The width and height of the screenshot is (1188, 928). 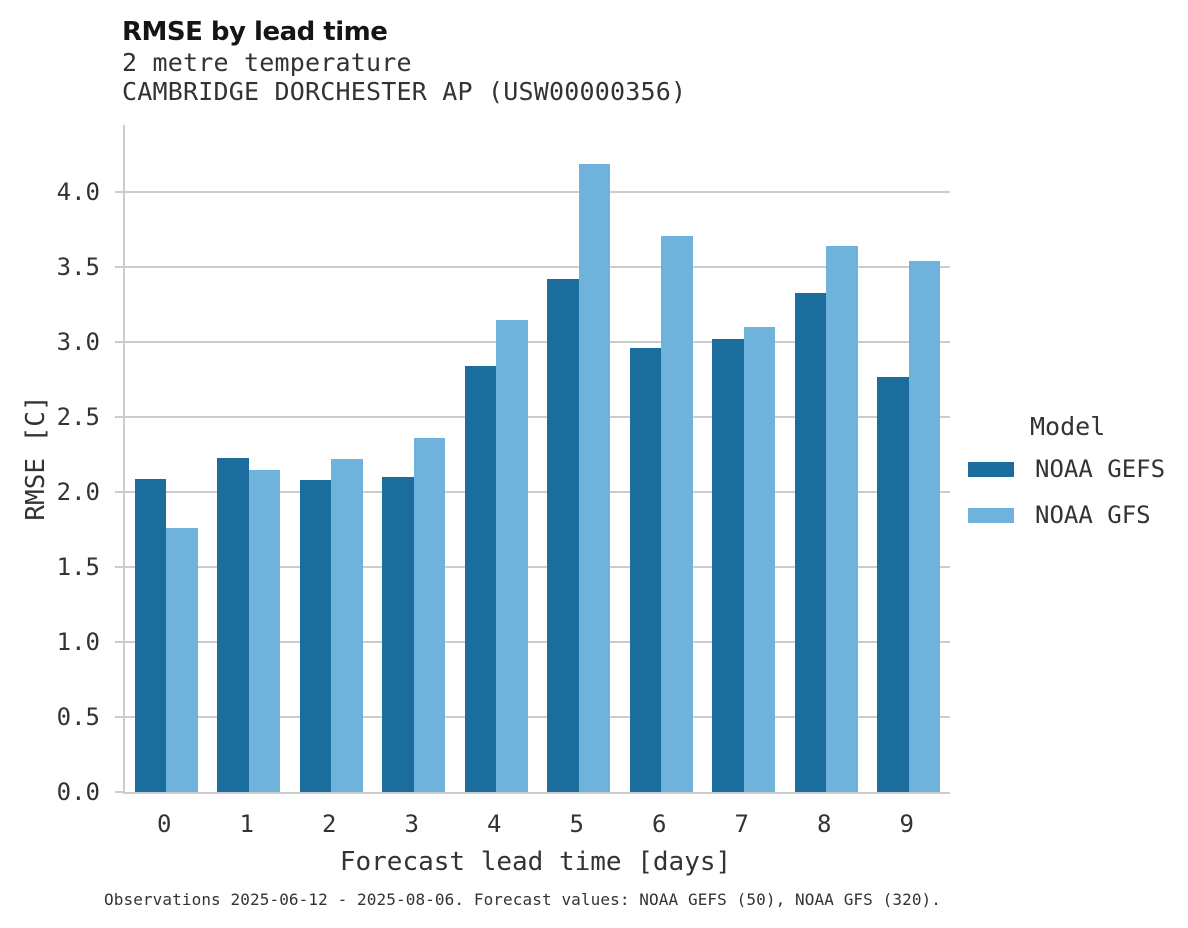 I want to click on y-tick-mark-3.0, so click(x=119, y=342).